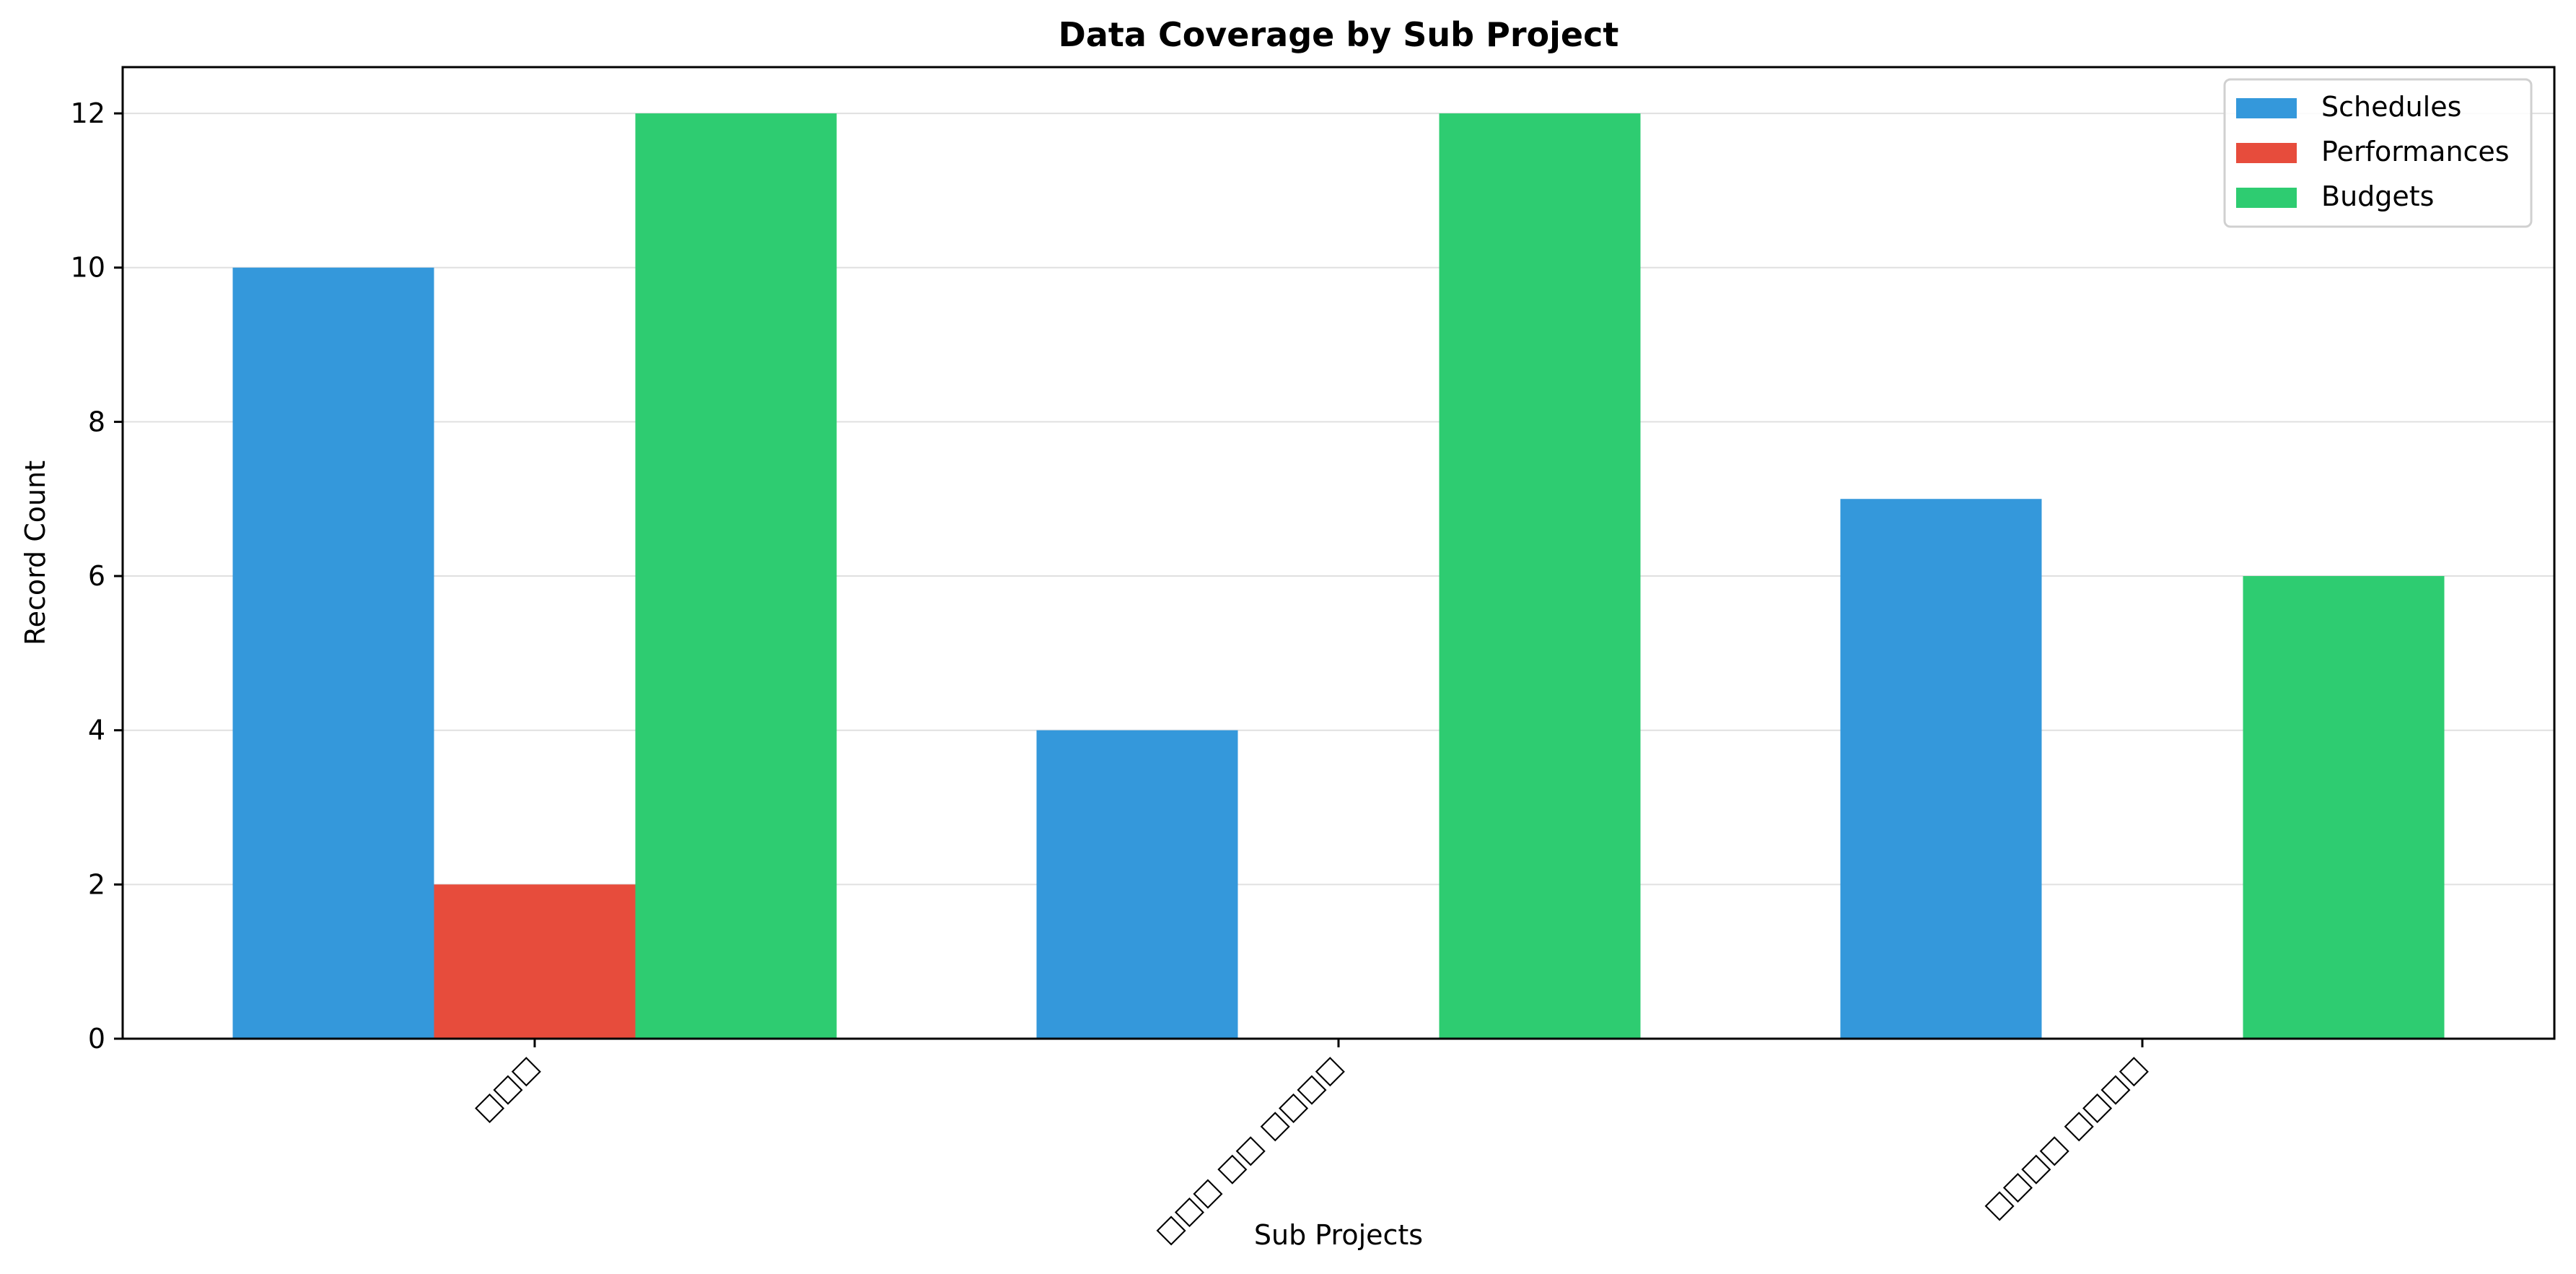 The width and height of the screenshot is (2576, 1274). I want to click on legend-swatch-performances, so click(2266, 153).